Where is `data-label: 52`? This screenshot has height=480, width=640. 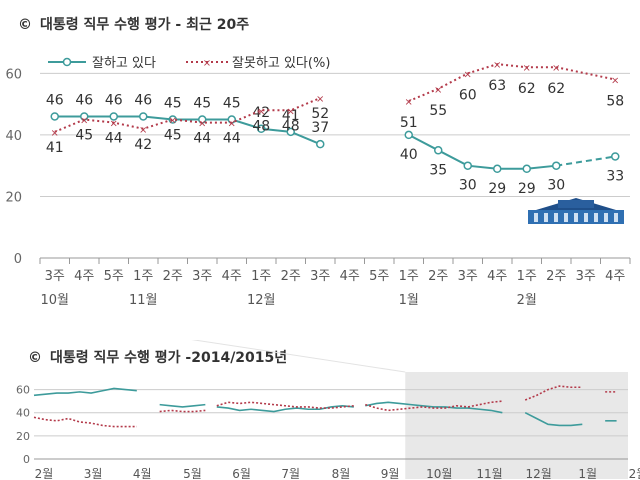 data-label: 52 is located at coordinates (320, 114).